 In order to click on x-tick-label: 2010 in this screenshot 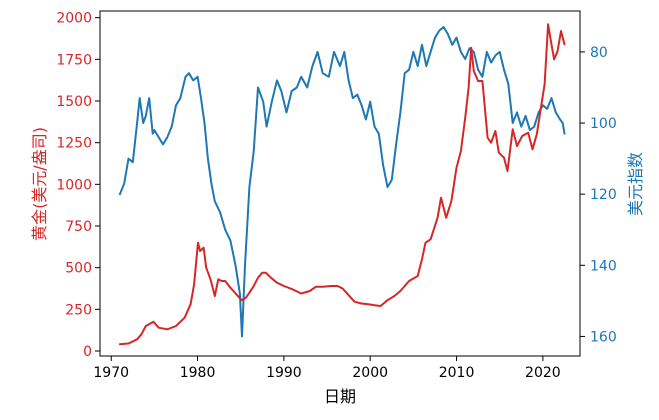, I will do `click(457, 373)`.